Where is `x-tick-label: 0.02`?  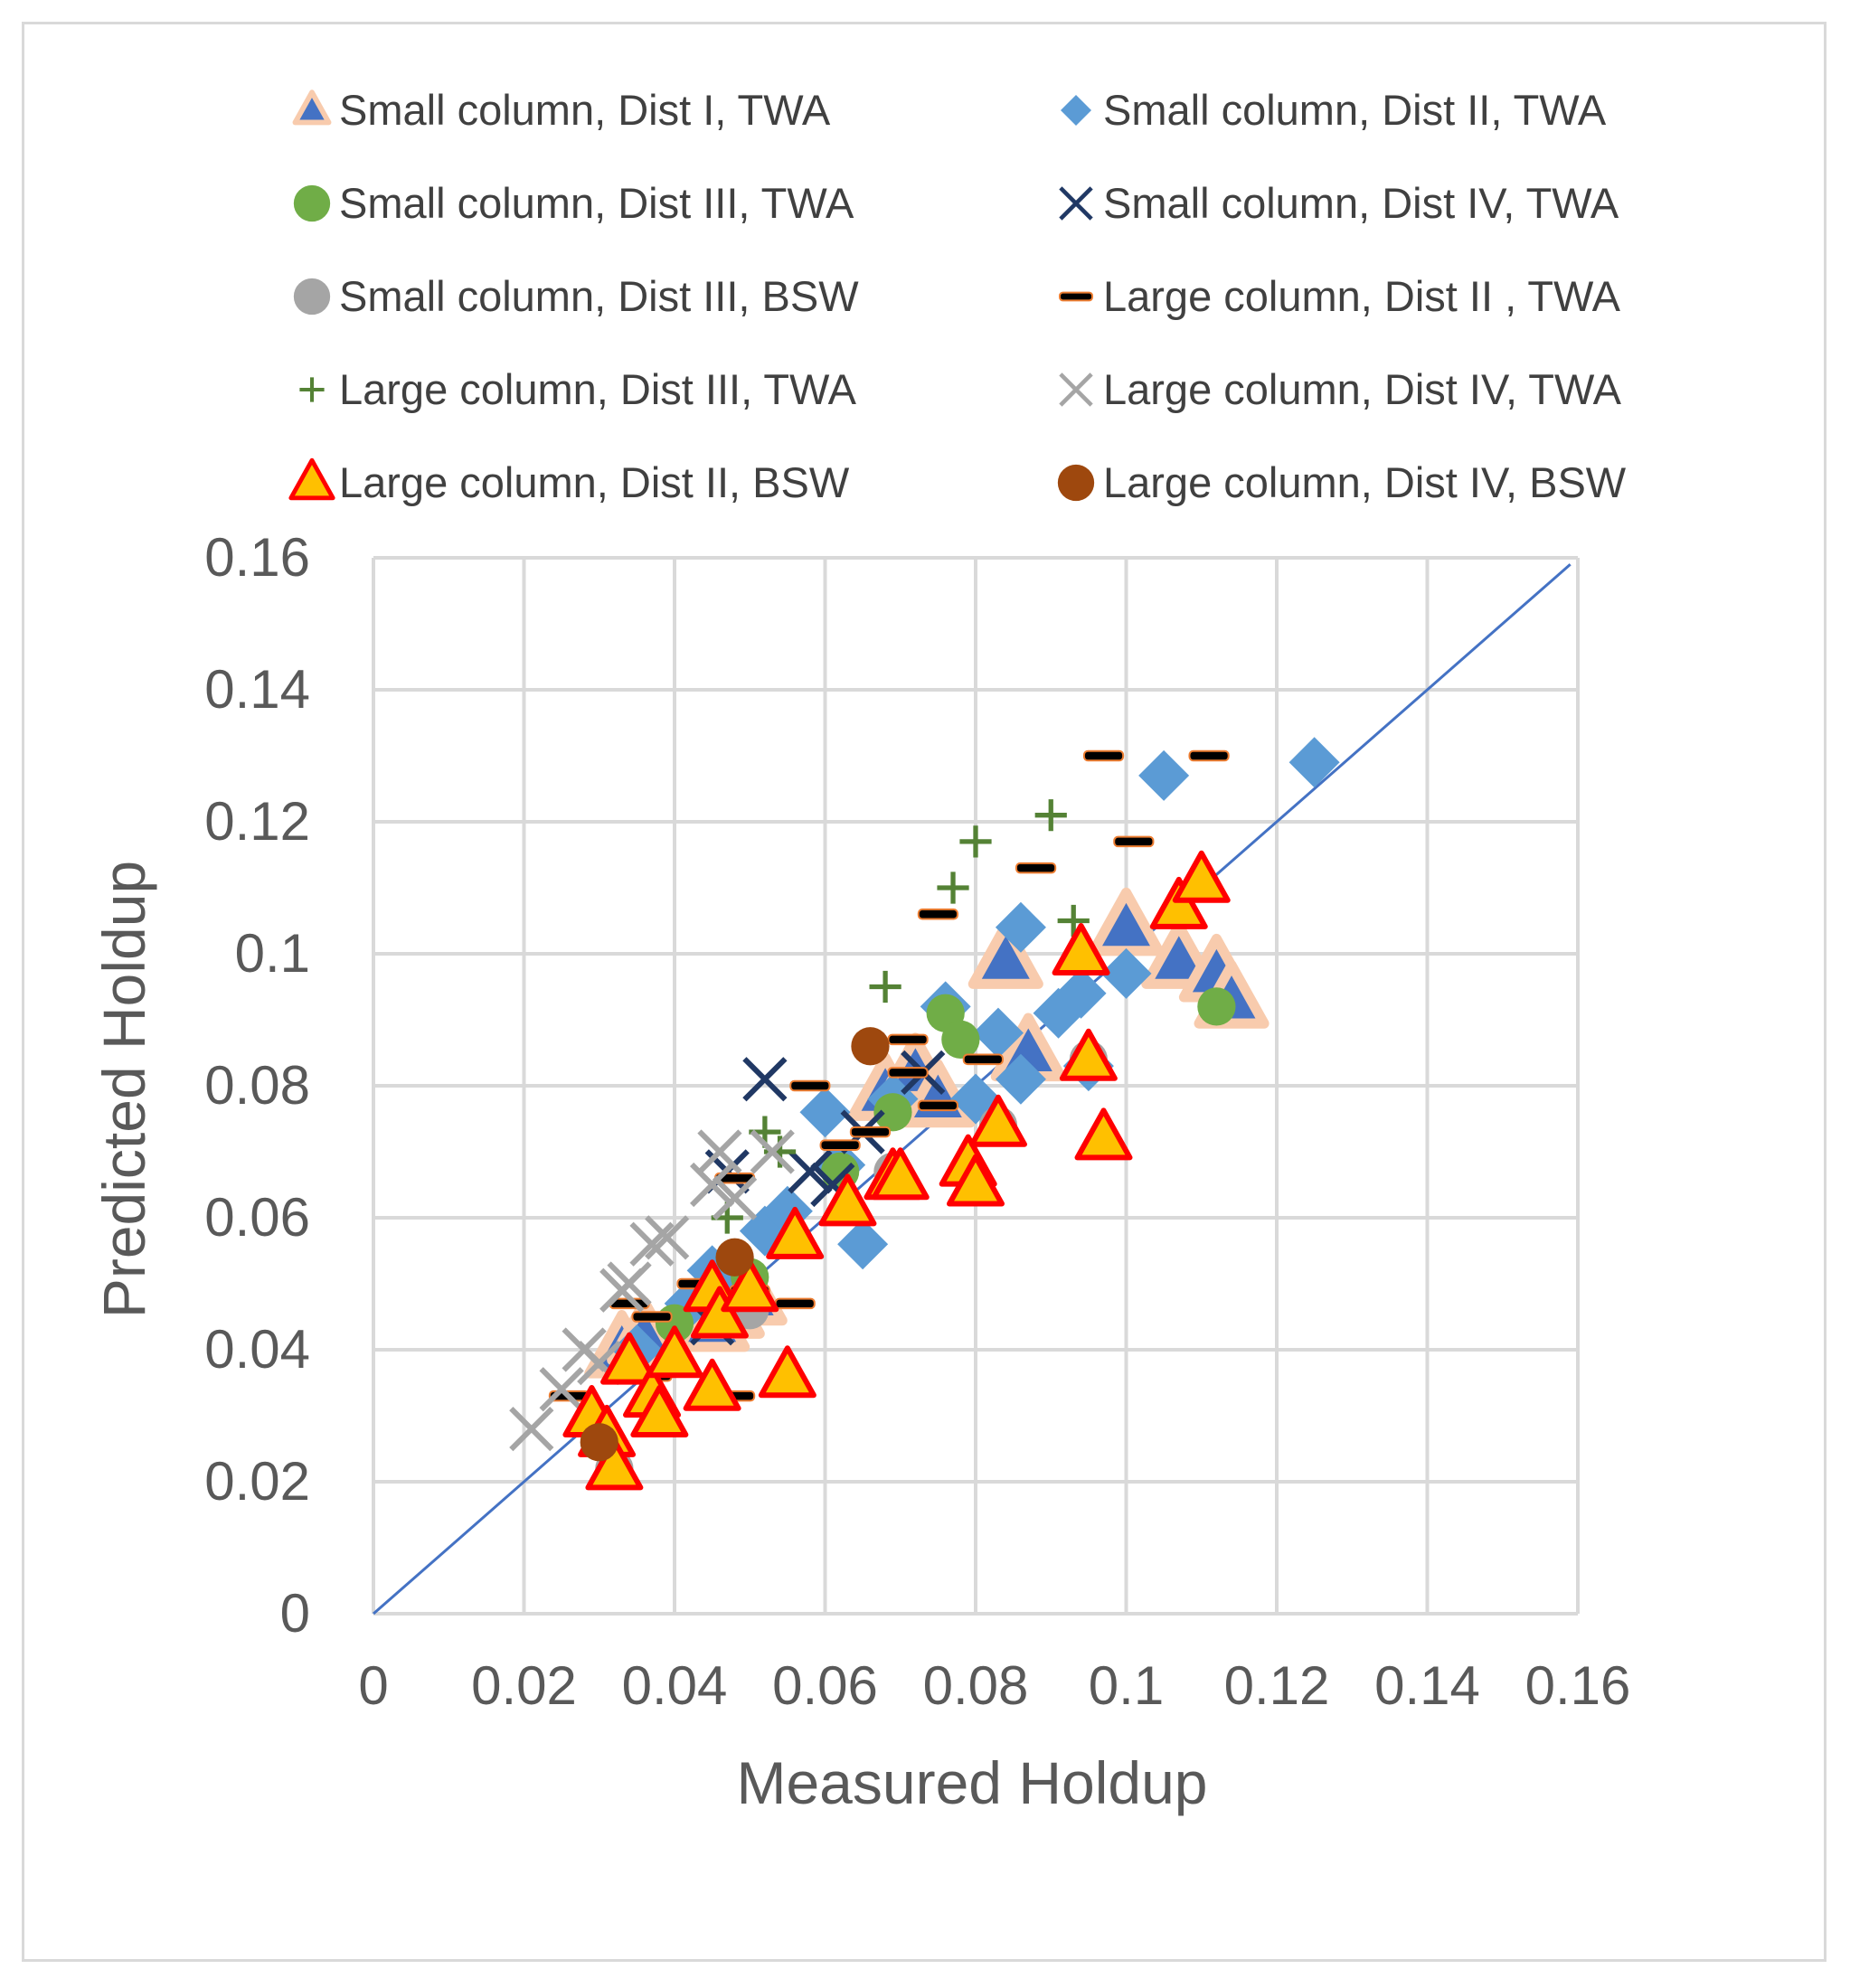 x-tick-label: 0.02 is located at coordinates (524, 1685).